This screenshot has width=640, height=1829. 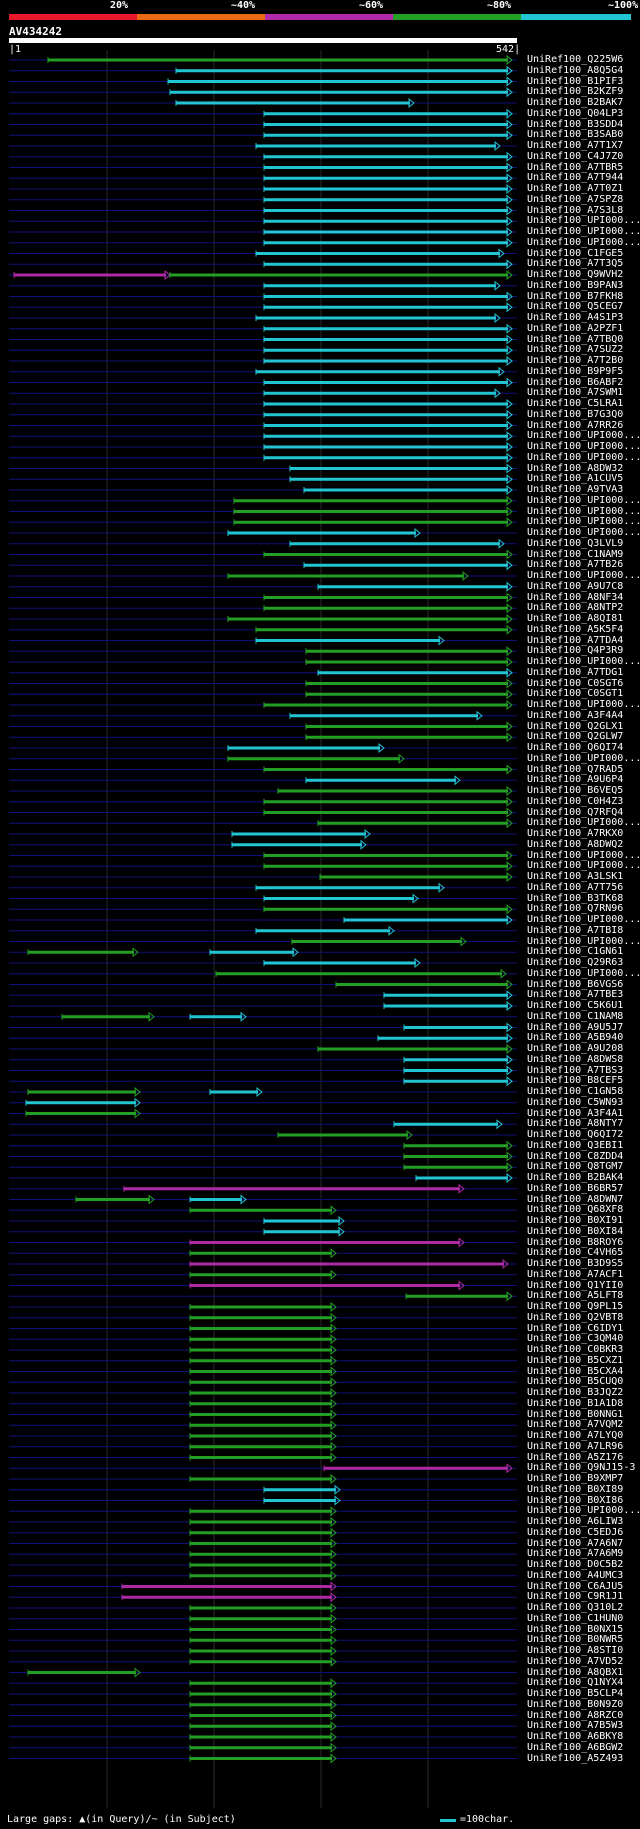 I want to click on hit-label: UniRef100_A8Q5G4, so click(x=575, y=70).